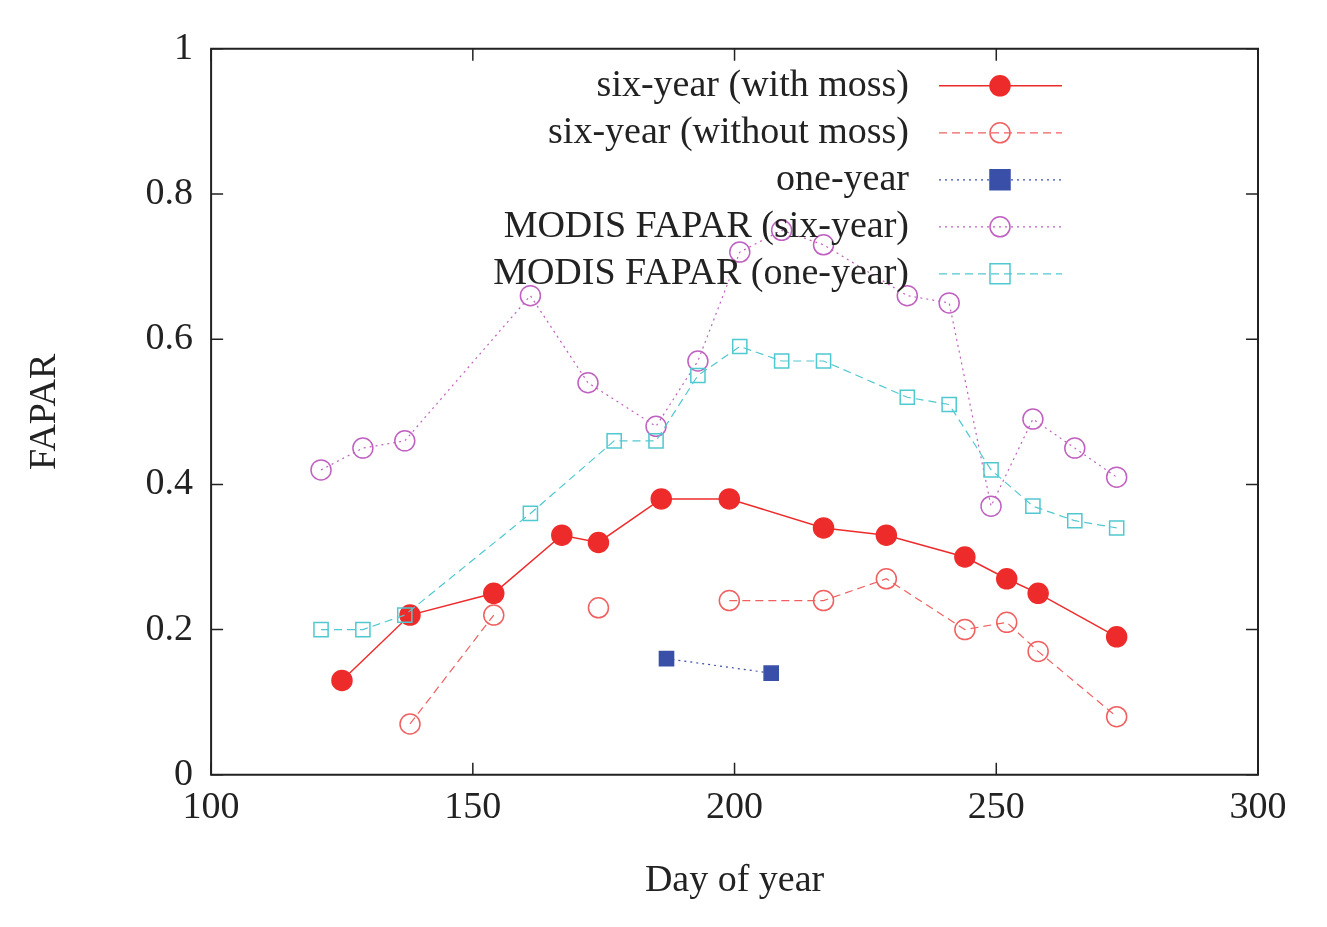 The image size is (1327, 927). What do you see at coordinates (184, 45) in the screenshot?
I see `y-tick-label: 1` at bounding box center [184, 45].